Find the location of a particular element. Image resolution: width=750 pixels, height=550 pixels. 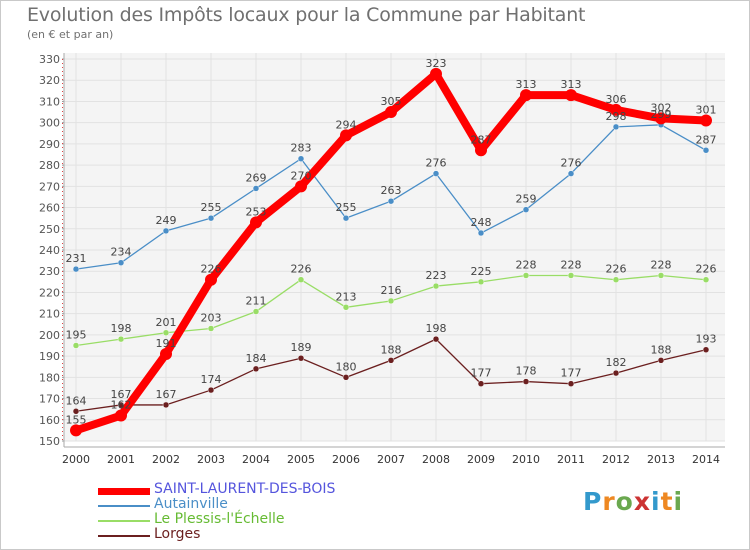

y-tick-label: 330 is located at coordinates (49, 59).